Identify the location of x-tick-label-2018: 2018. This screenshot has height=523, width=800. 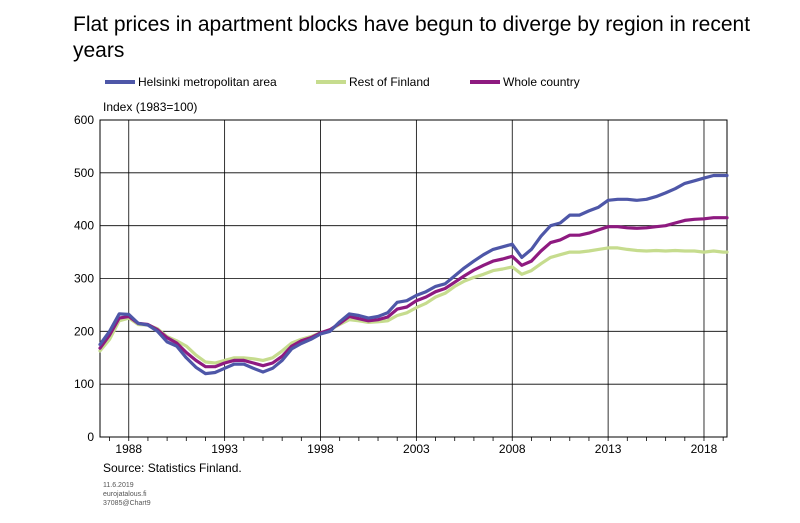
(704, 449).